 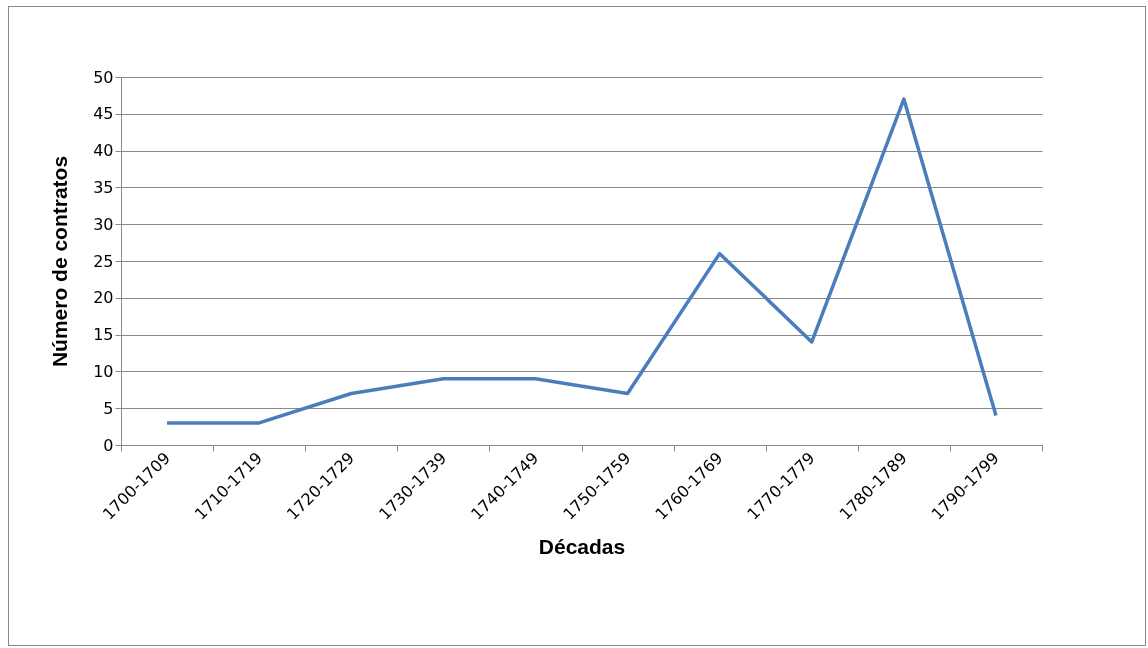 I want to click on y-tick-label: 45, so click(x=103, y=114).